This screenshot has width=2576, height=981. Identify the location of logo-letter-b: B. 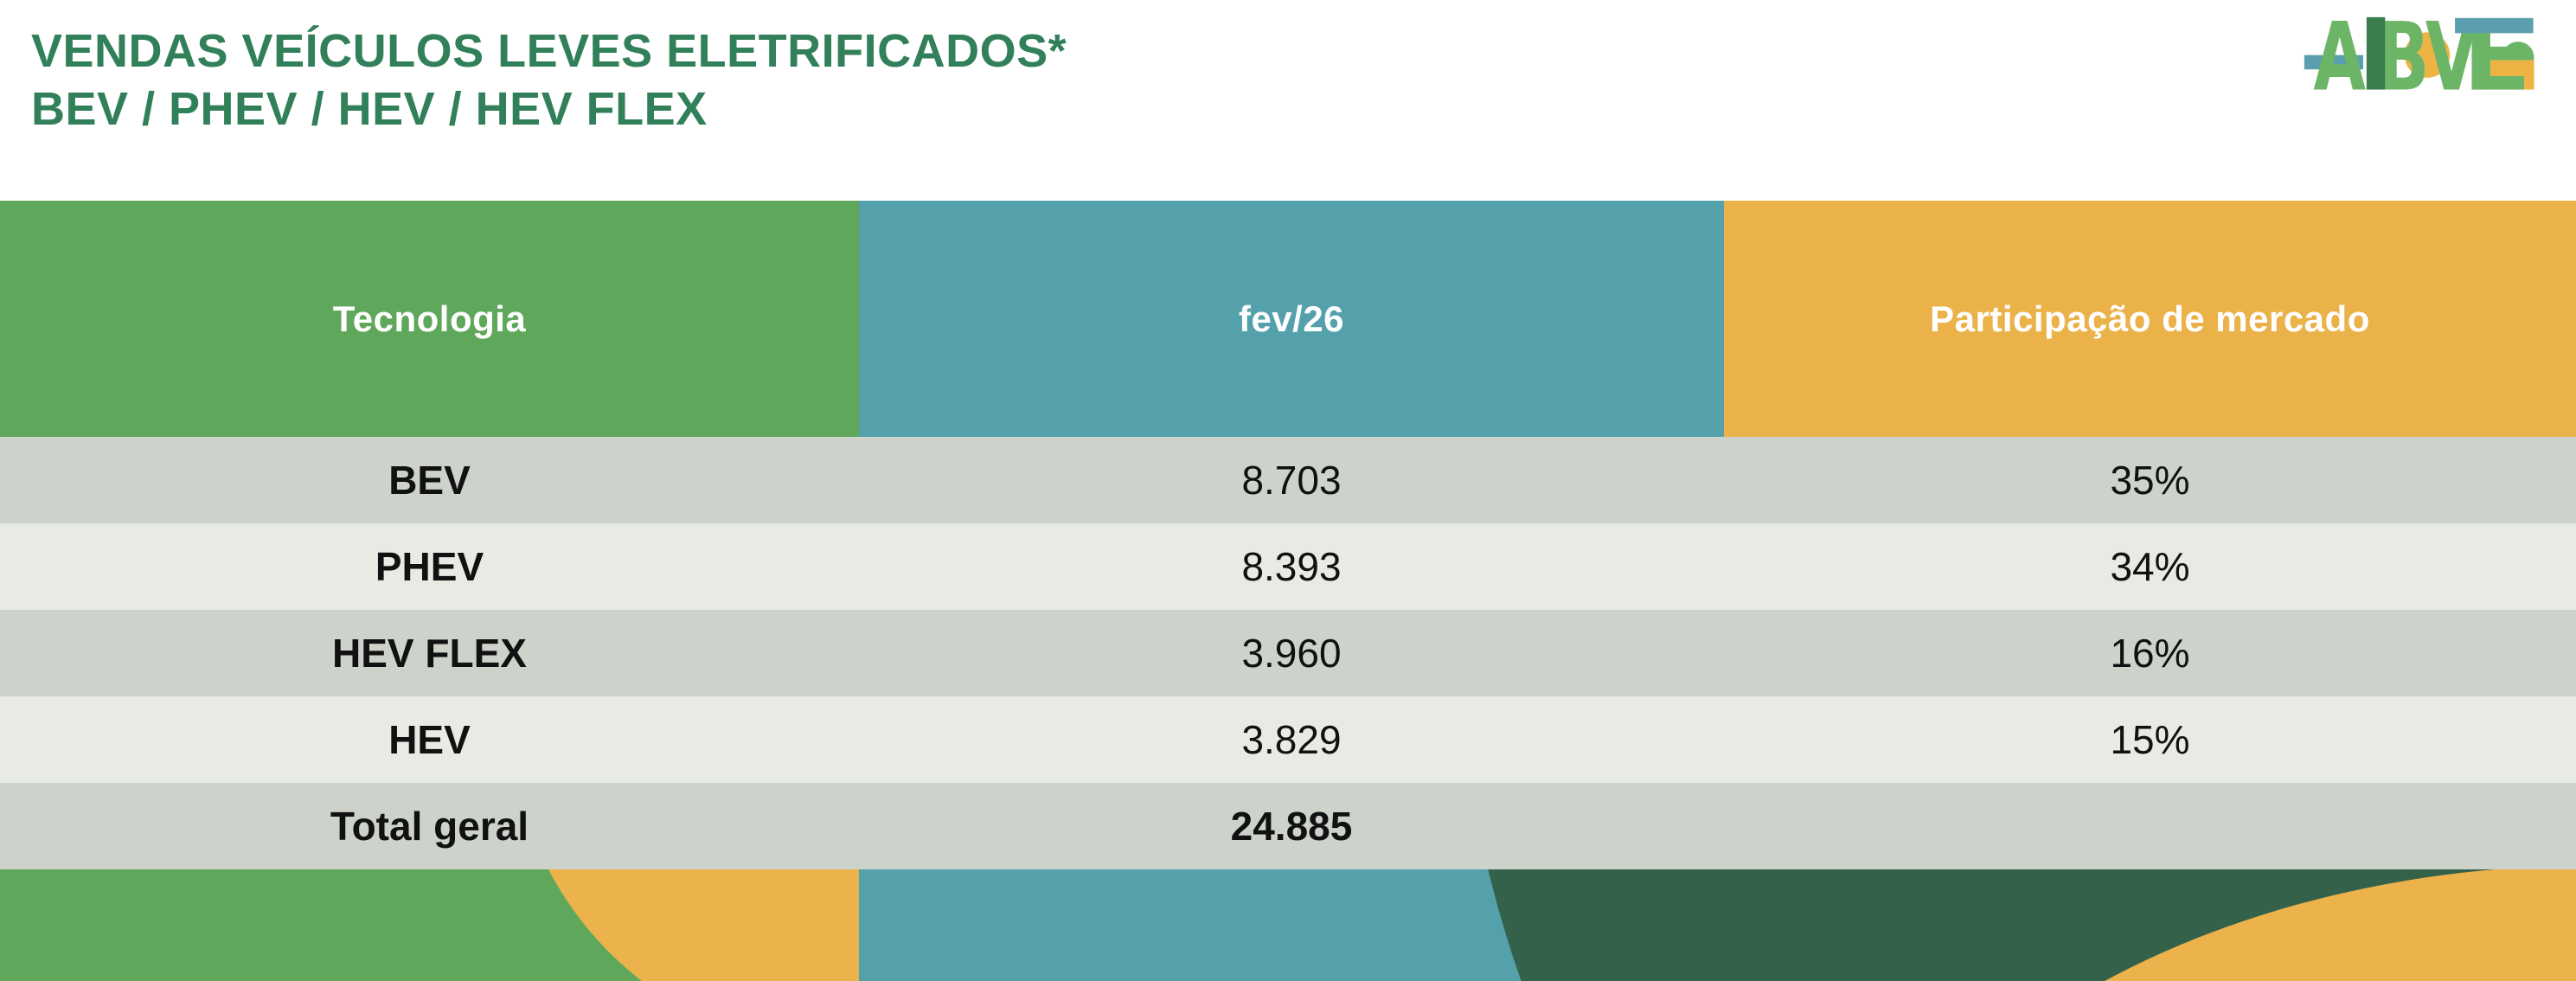
(2404, 59).